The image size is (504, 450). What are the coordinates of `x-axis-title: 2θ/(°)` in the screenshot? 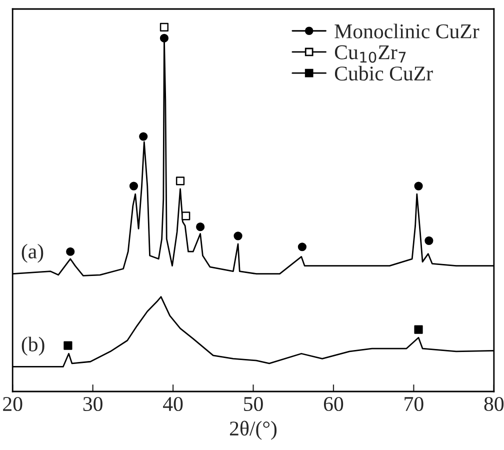 It's located at (253, 430).